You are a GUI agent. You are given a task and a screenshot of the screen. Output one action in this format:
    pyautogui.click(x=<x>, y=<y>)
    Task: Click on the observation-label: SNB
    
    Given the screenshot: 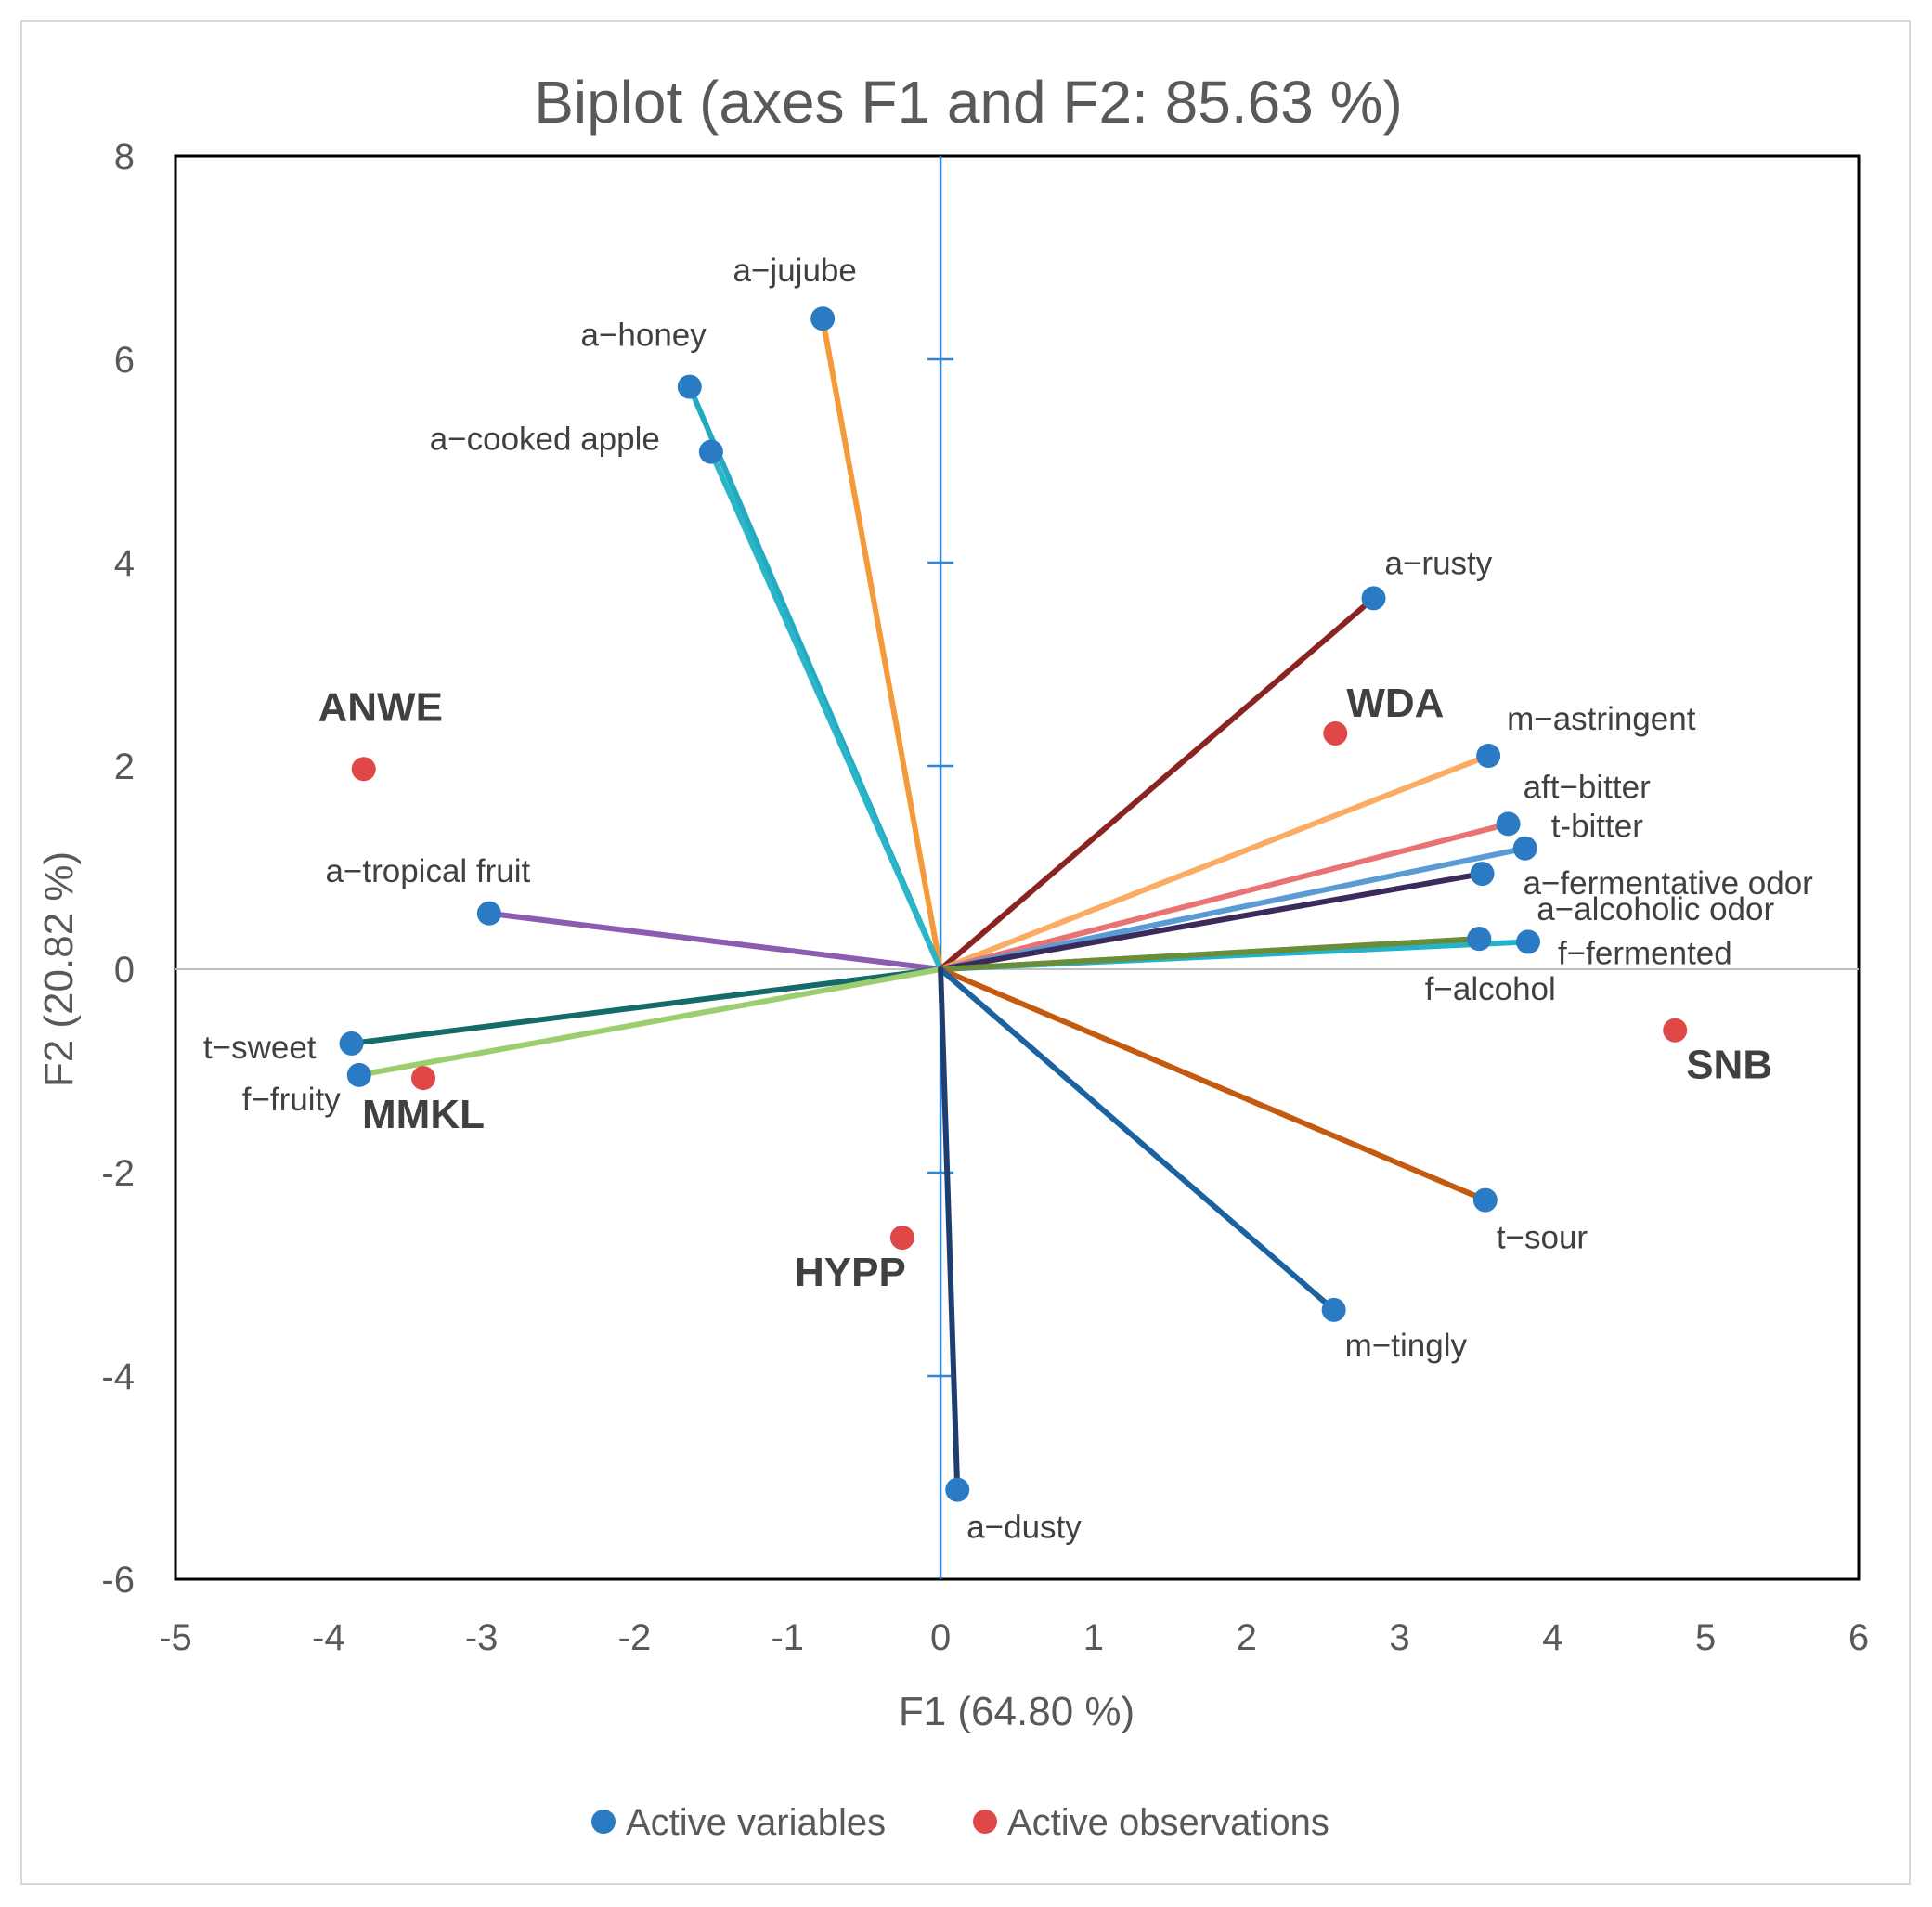 What is the action you would take?
    pyautogui.click(x=1729, y=1066)
    